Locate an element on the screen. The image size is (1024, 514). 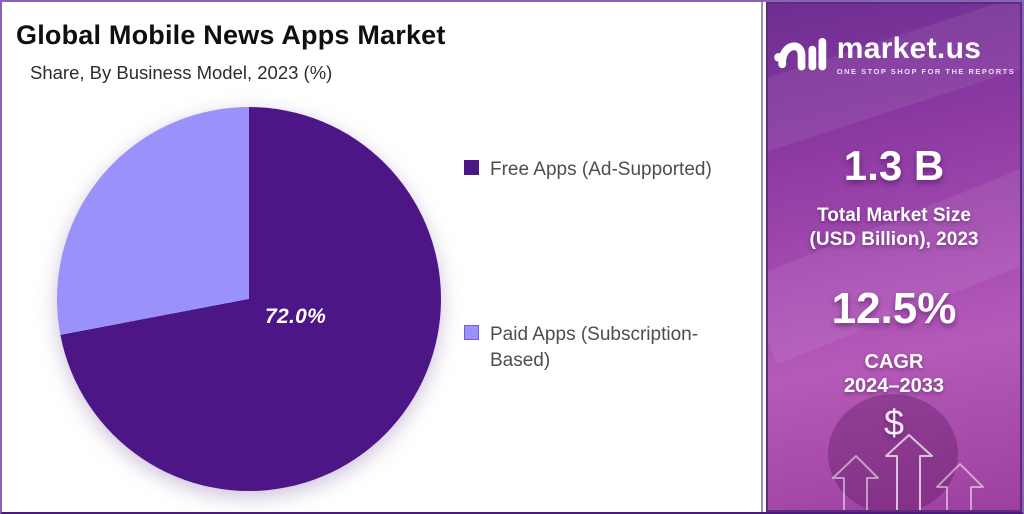
stat-market-size-value: 1.3 B is located at coordinates (894, 165).